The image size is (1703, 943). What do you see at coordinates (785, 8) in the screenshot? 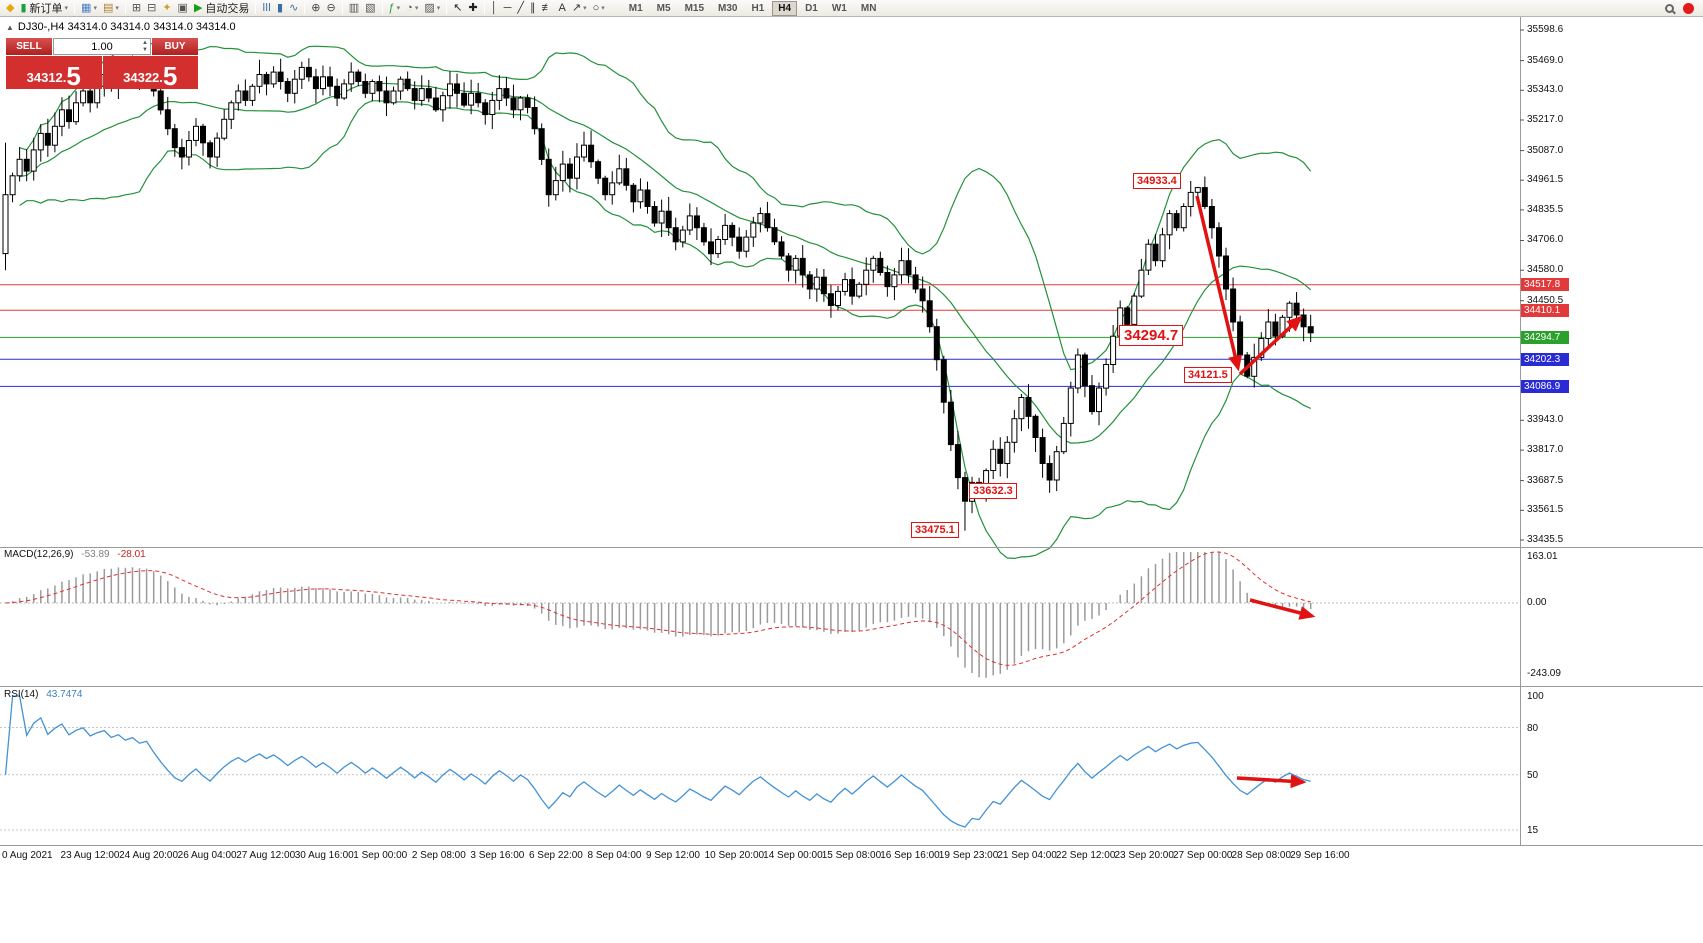
I see `timeframe-h4: H4` at bounding box center [785, 8].